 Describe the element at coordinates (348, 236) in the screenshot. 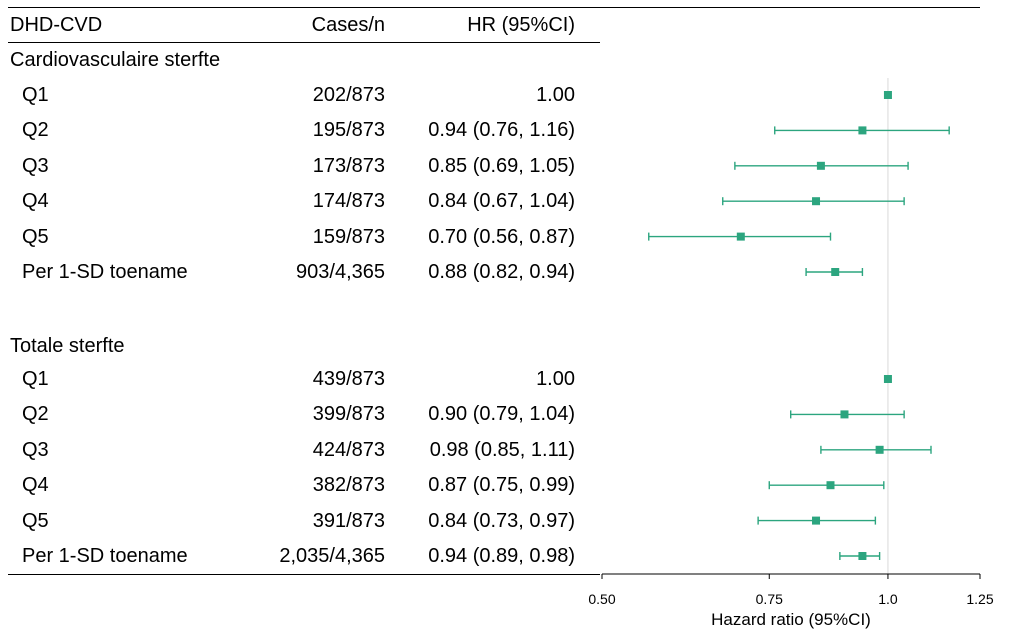

I see `row-cases: 159/873` at that location.